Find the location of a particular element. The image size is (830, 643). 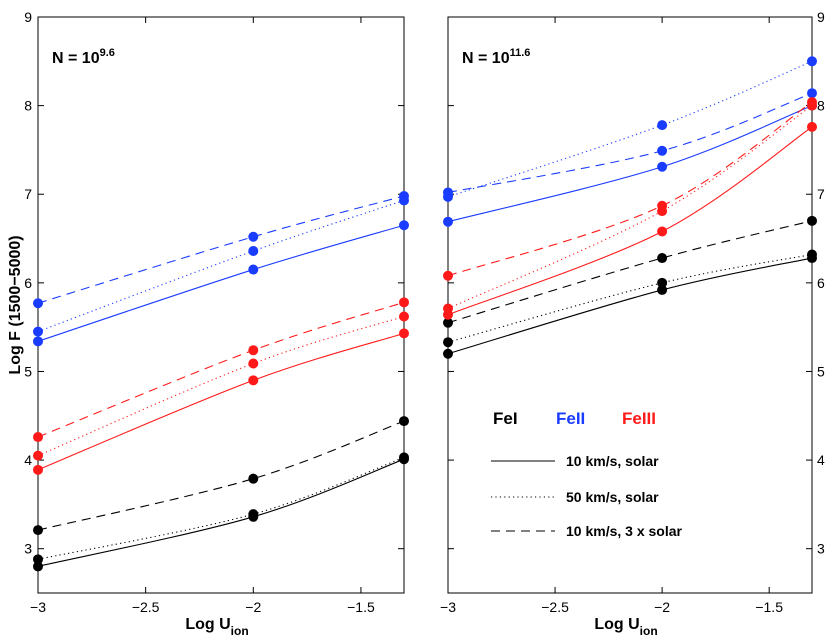

legend-label: 50 km/s, solar is located at coordinates (612, 497).